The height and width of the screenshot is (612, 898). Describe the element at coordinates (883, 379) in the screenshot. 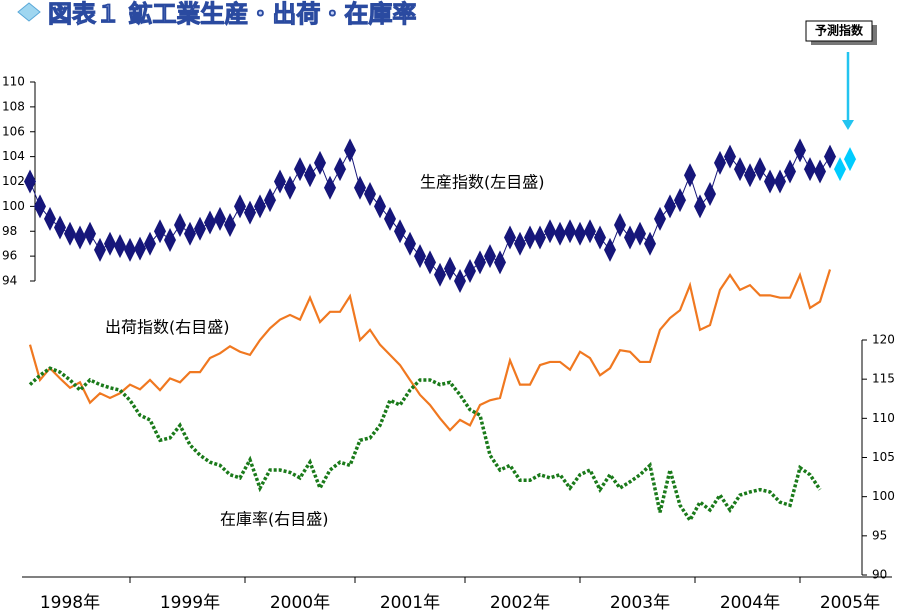

I see `y2-tick-label: 115` at that location.